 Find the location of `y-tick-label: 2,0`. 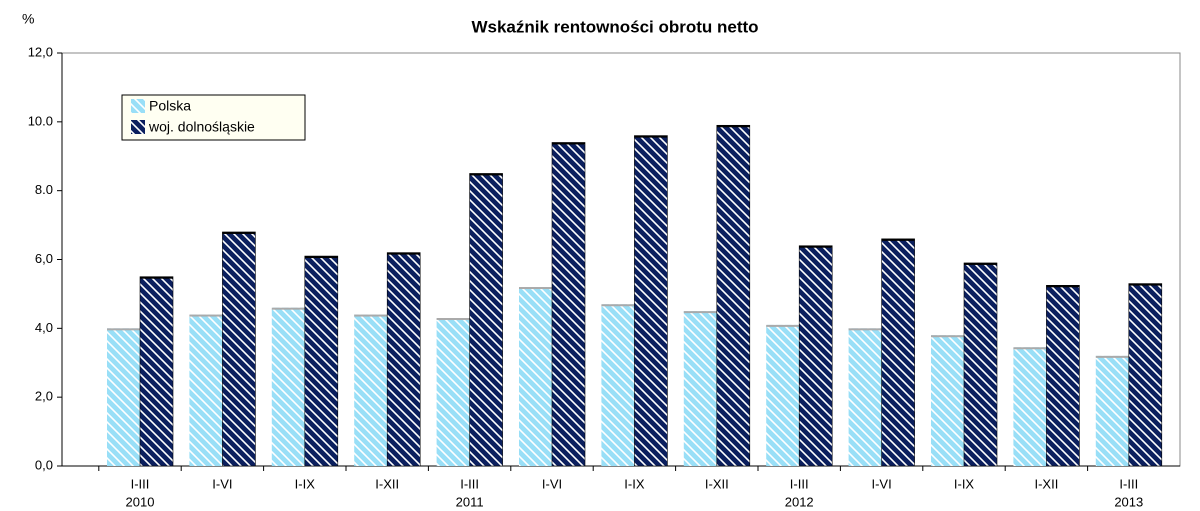

y-tick-label: 2,0 is located at coordinates (44, 396).